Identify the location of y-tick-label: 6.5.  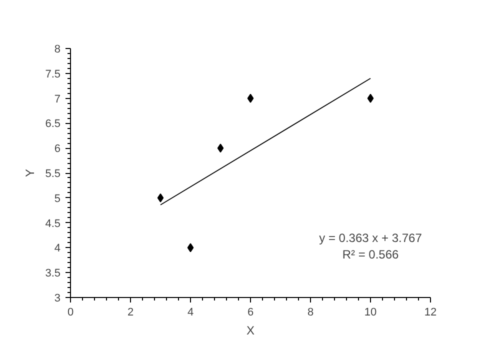
(53, 124).